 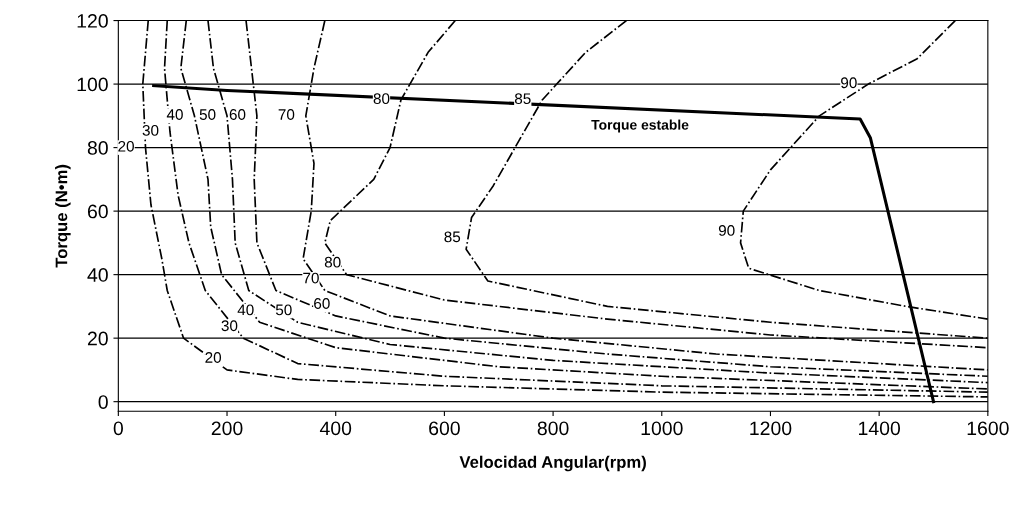 I want to click on text: 70, so click(x=286, y=114).